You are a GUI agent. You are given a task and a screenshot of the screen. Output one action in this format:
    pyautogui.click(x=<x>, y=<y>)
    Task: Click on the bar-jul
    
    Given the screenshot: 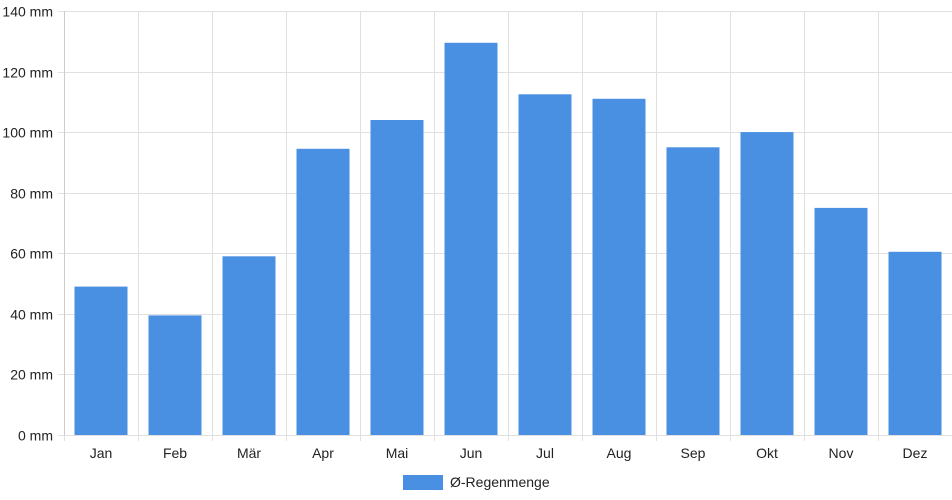 What is the action you would take?
    pyautogui.click(x=545, y=265)
    